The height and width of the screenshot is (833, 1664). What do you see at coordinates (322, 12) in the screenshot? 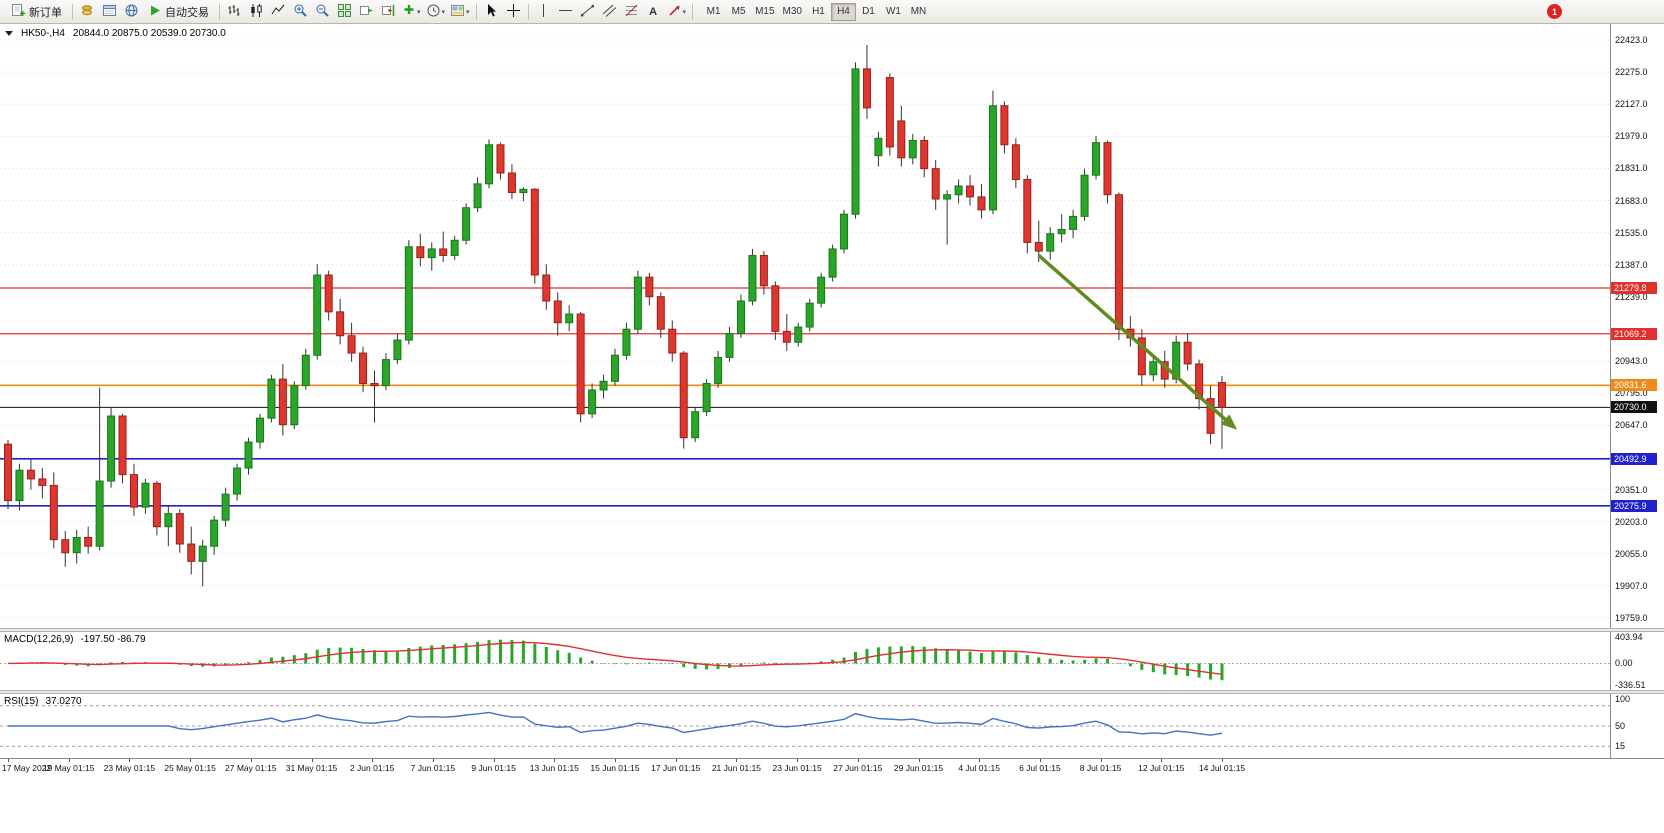
I see `zoom-out-button` at bounding box center [322, 12].